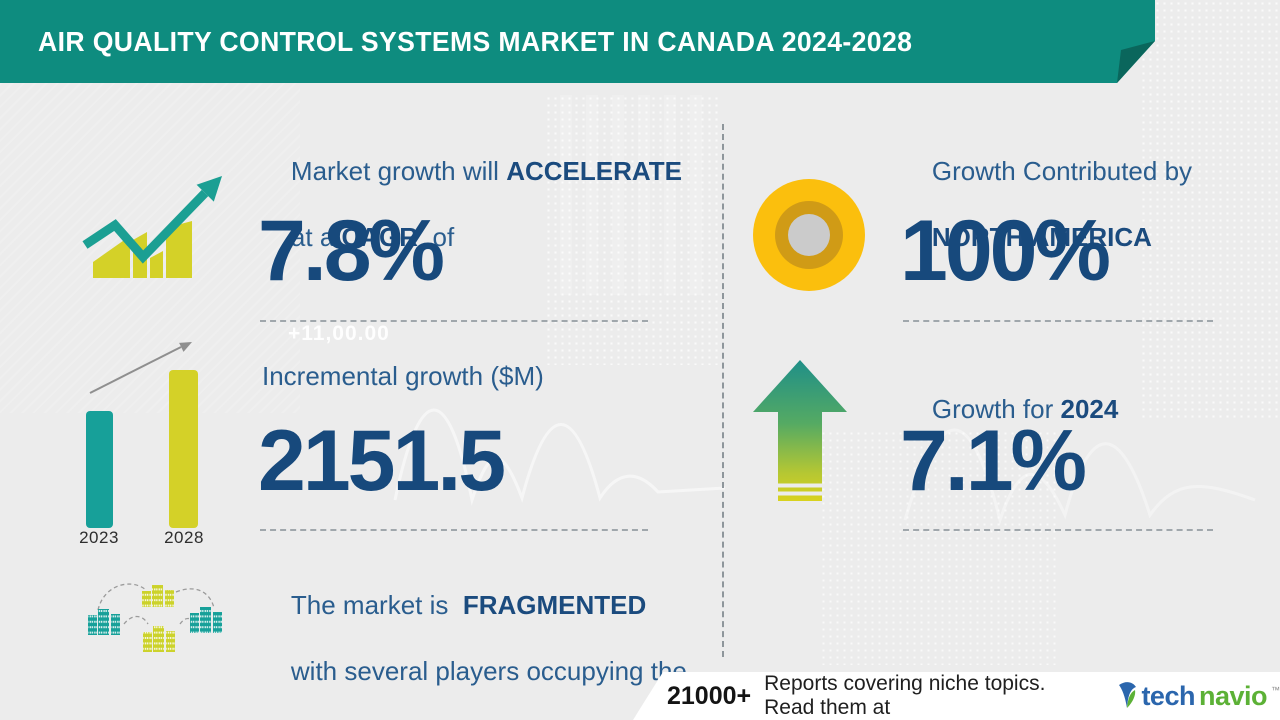 This screenshot has height=720, width=1280. What do you see at coordinates (554, 605) in the screenshot?
I see `fragmentation-bold: FRAGMENTED` at bounding box center [554, 605].